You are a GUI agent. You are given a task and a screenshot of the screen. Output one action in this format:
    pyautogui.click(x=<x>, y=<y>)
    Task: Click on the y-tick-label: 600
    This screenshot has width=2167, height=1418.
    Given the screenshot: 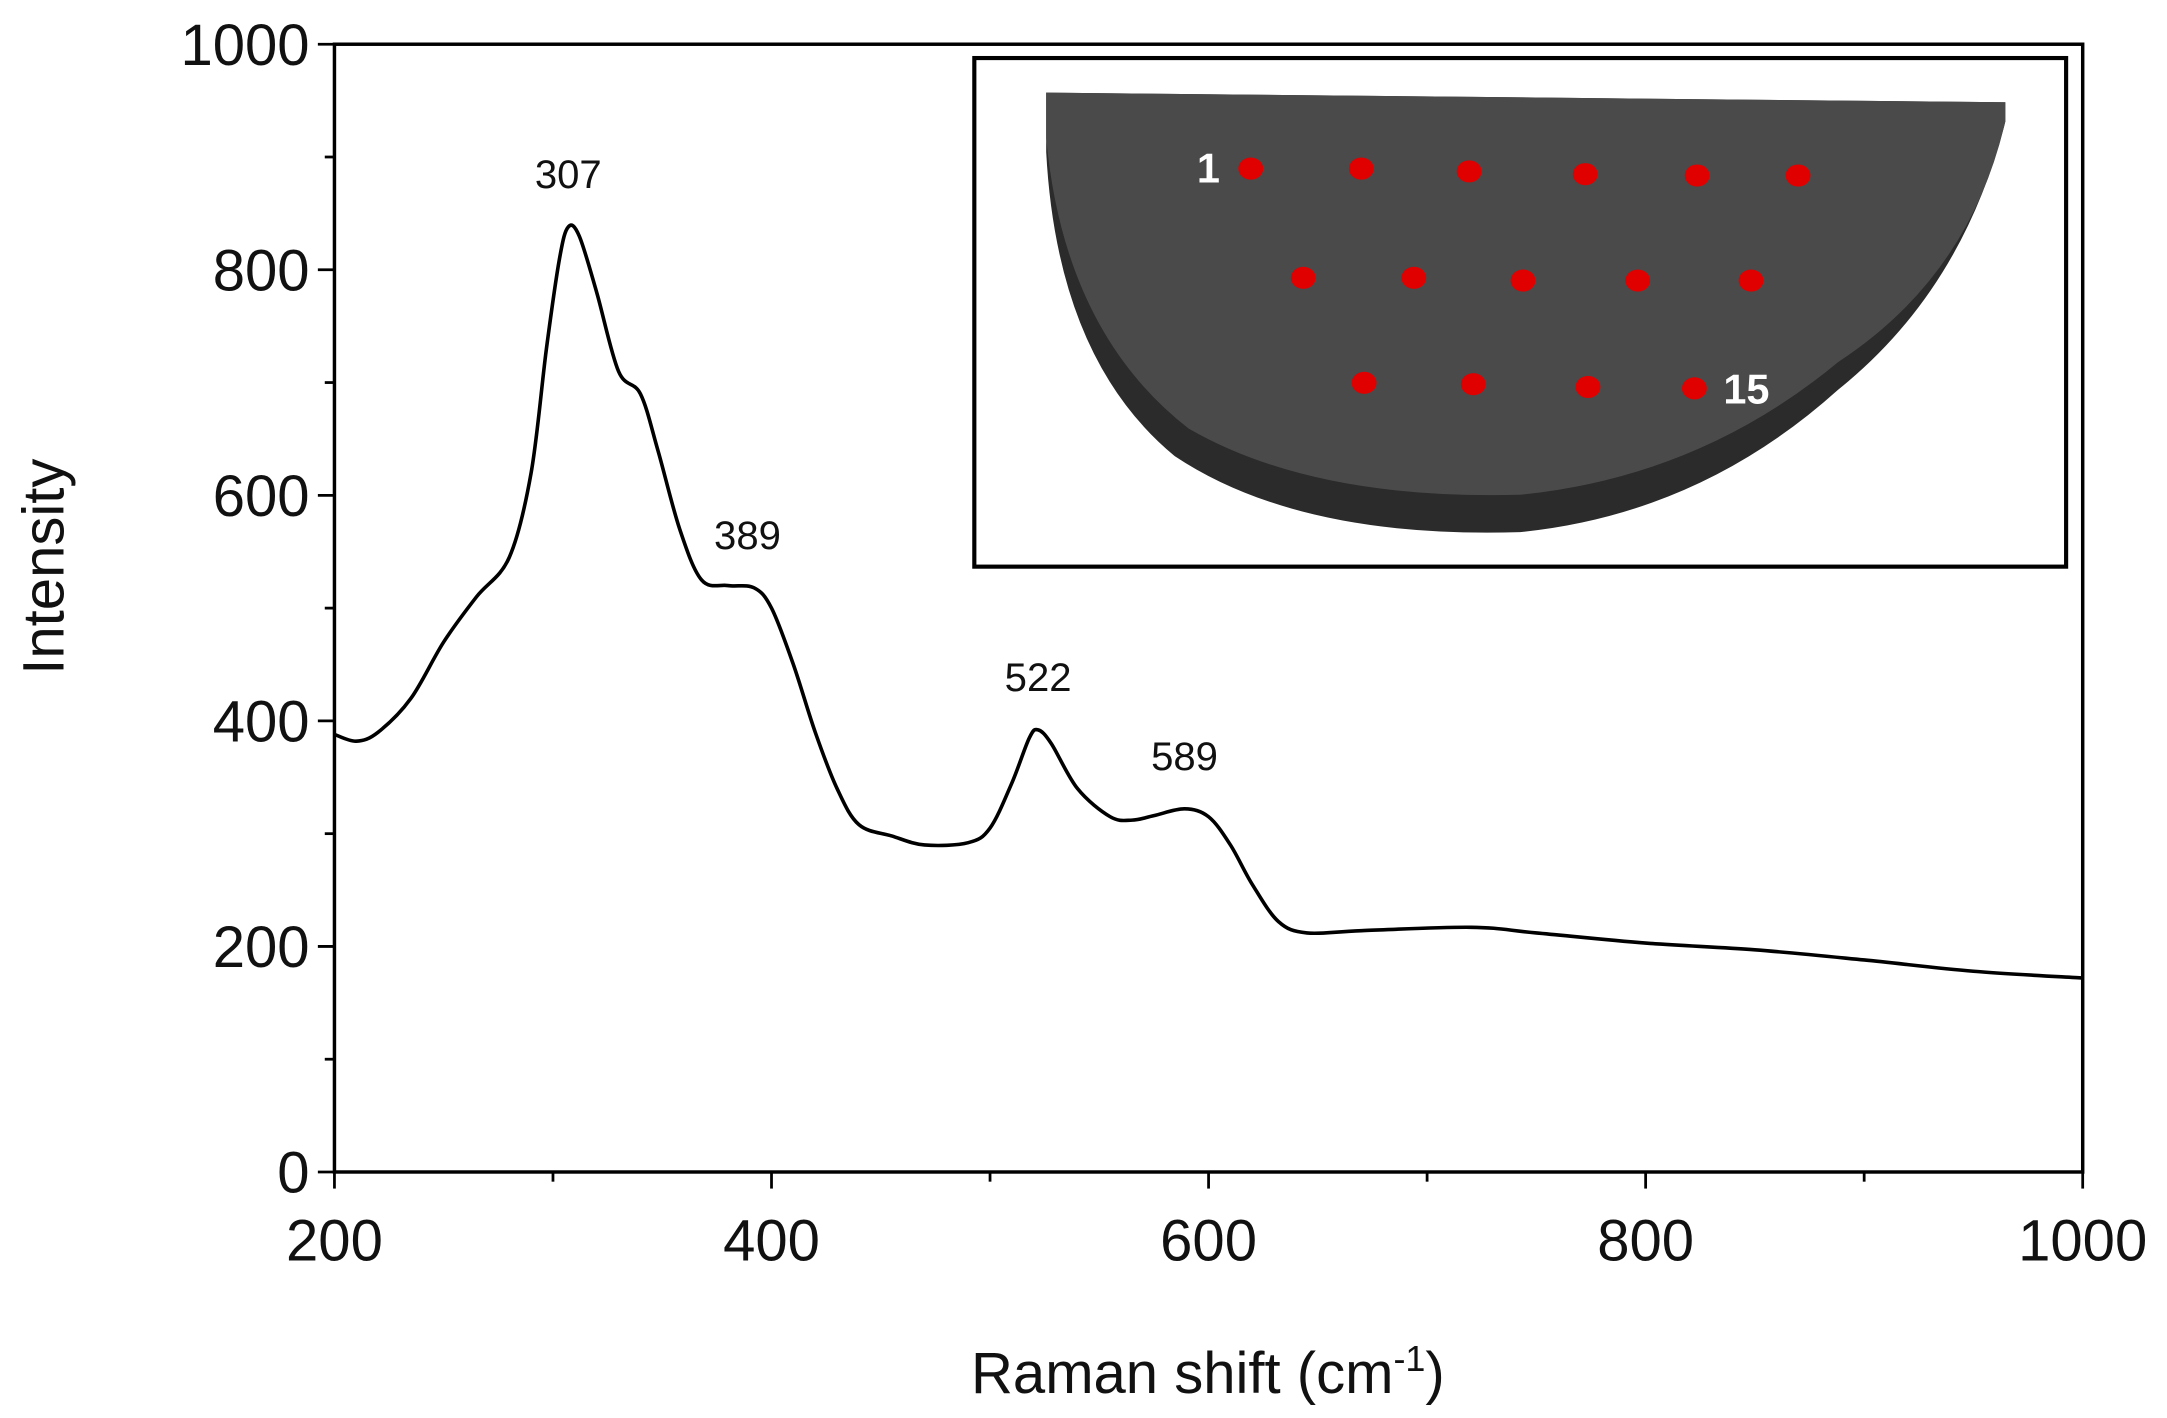 What is the action you would take?
    pyautogui.click(x=261, y=496)
    